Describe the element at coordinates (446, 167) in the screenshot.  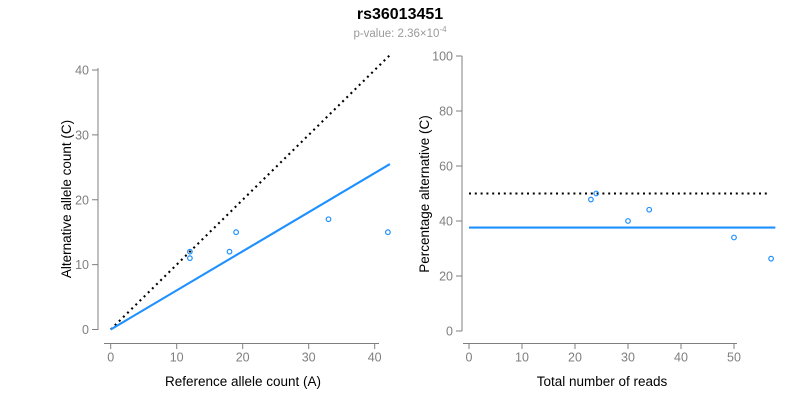
I see `y-tick-label: 60` at that location.